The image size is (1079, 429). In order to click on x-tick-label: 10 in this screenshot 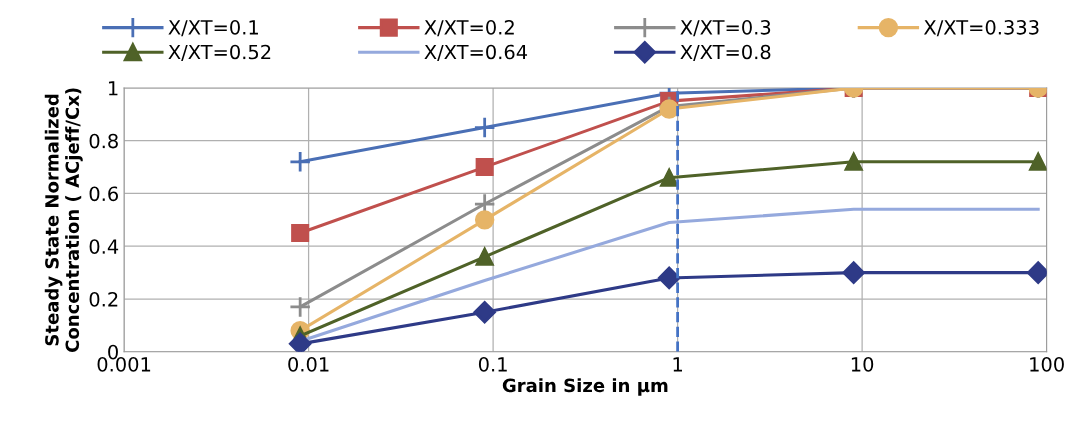, I will do `click(862, 364)`.